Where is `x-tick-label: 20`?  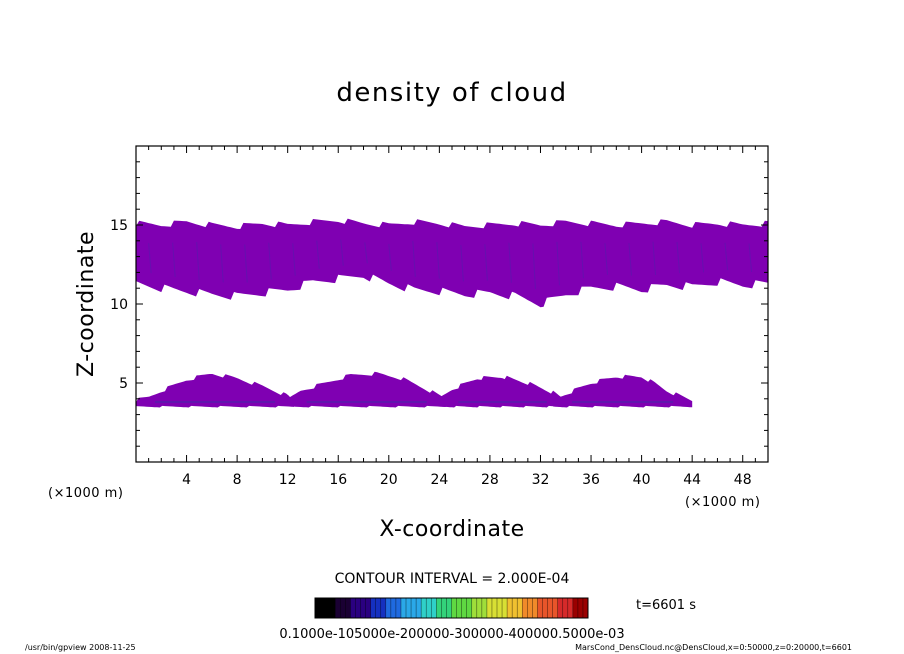
x-tick-label: 20 is located at coordinates (389, 480).